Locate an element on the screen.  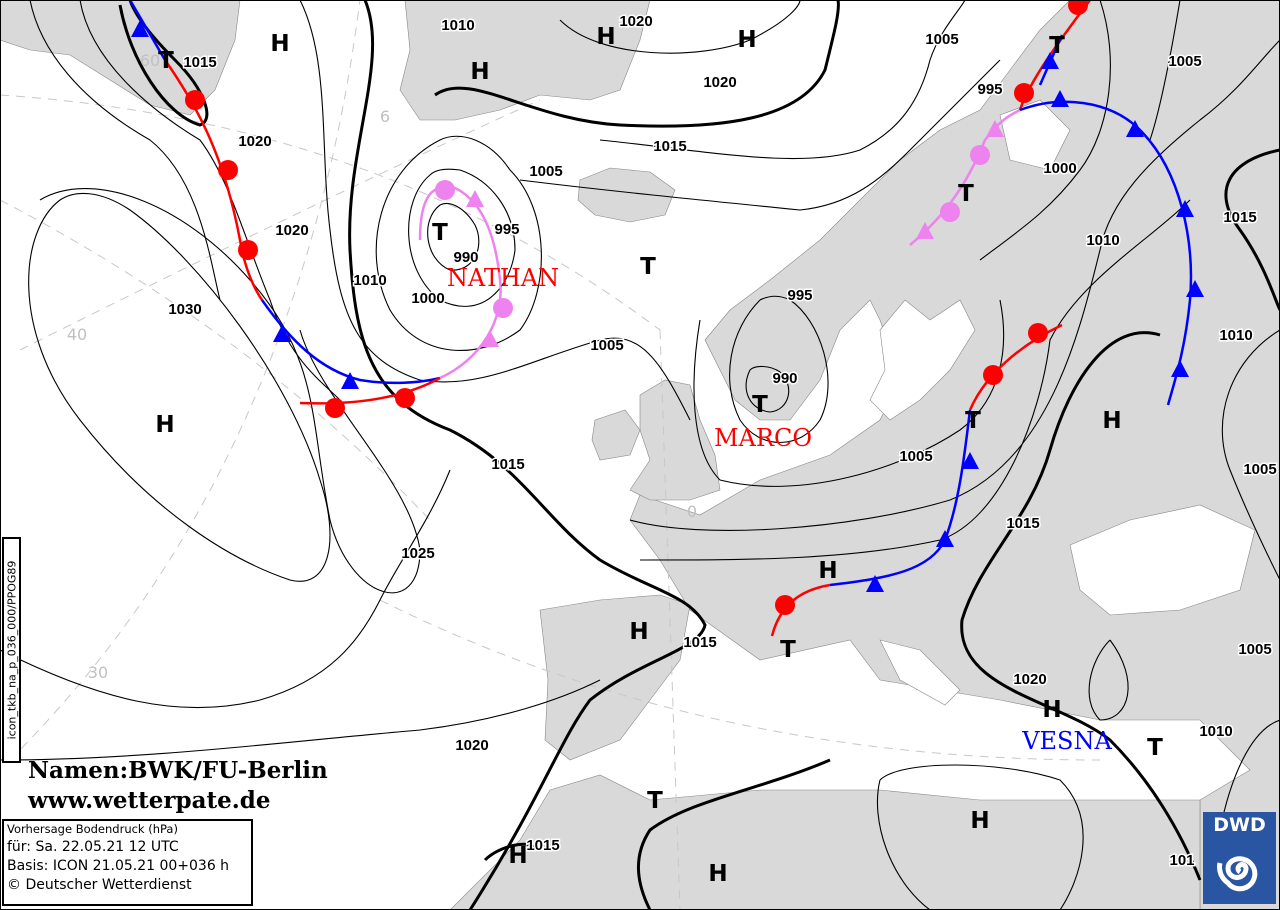
ireland is located at coordinates (616, 435).